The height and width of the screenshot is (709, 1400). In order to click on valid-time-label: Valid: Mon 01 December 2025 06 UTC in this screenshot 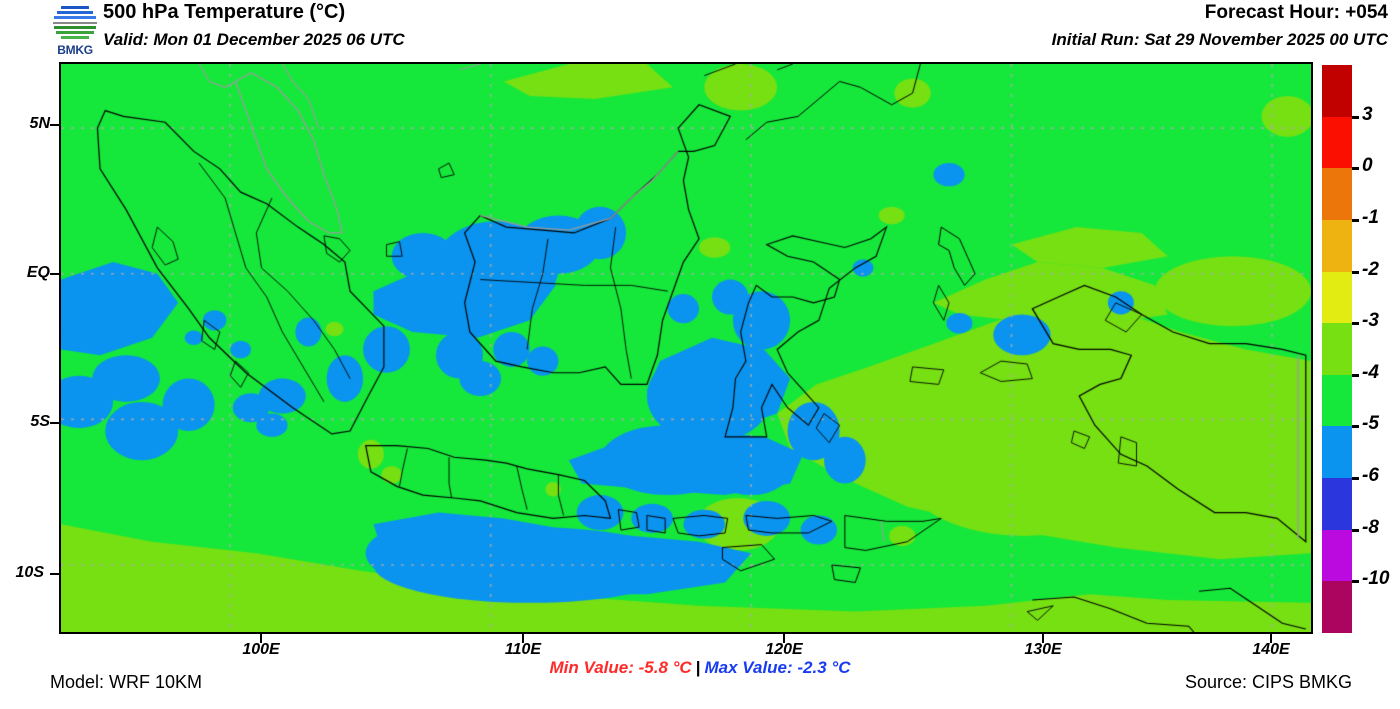, I will do `click(254, 39)`.